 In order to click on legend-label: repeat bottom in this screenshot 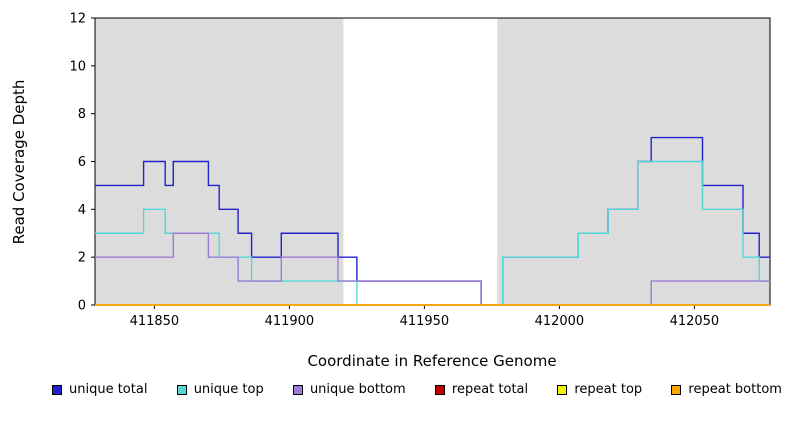, I will do `click(735, 389)`.